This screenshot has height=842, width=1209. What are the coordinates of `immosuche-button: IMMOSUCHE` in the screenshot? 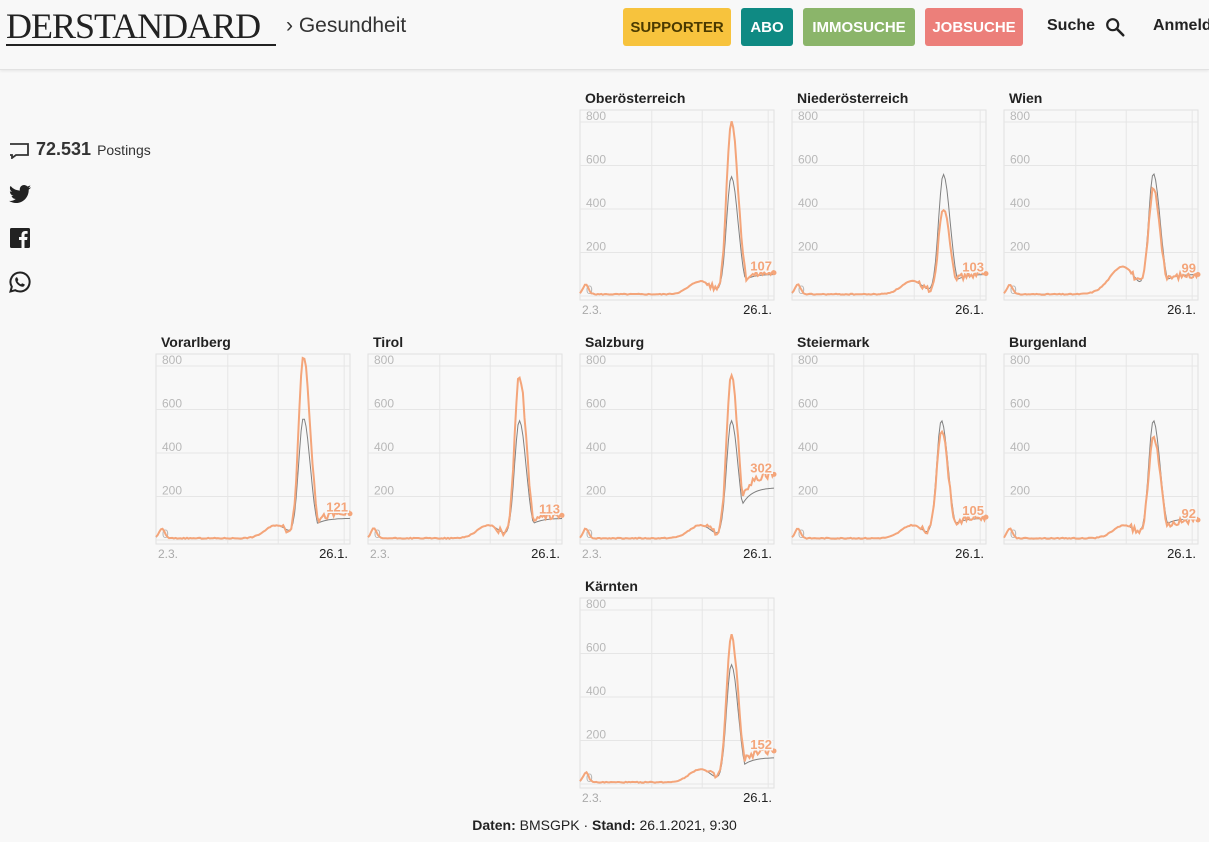 It's located at (859, 27).